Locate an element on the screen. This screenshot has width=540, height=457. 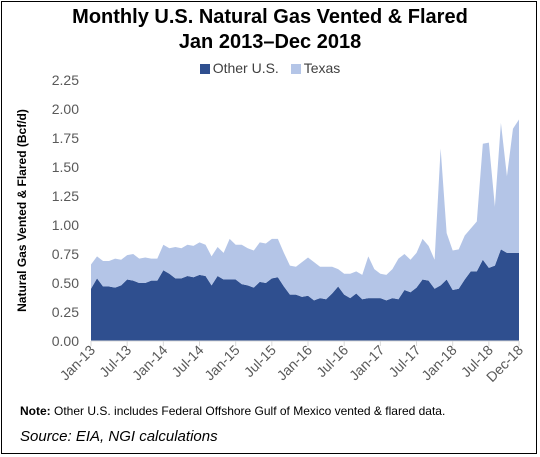
x-tick-label: Jan-15 is located at coordinates (222, 363).